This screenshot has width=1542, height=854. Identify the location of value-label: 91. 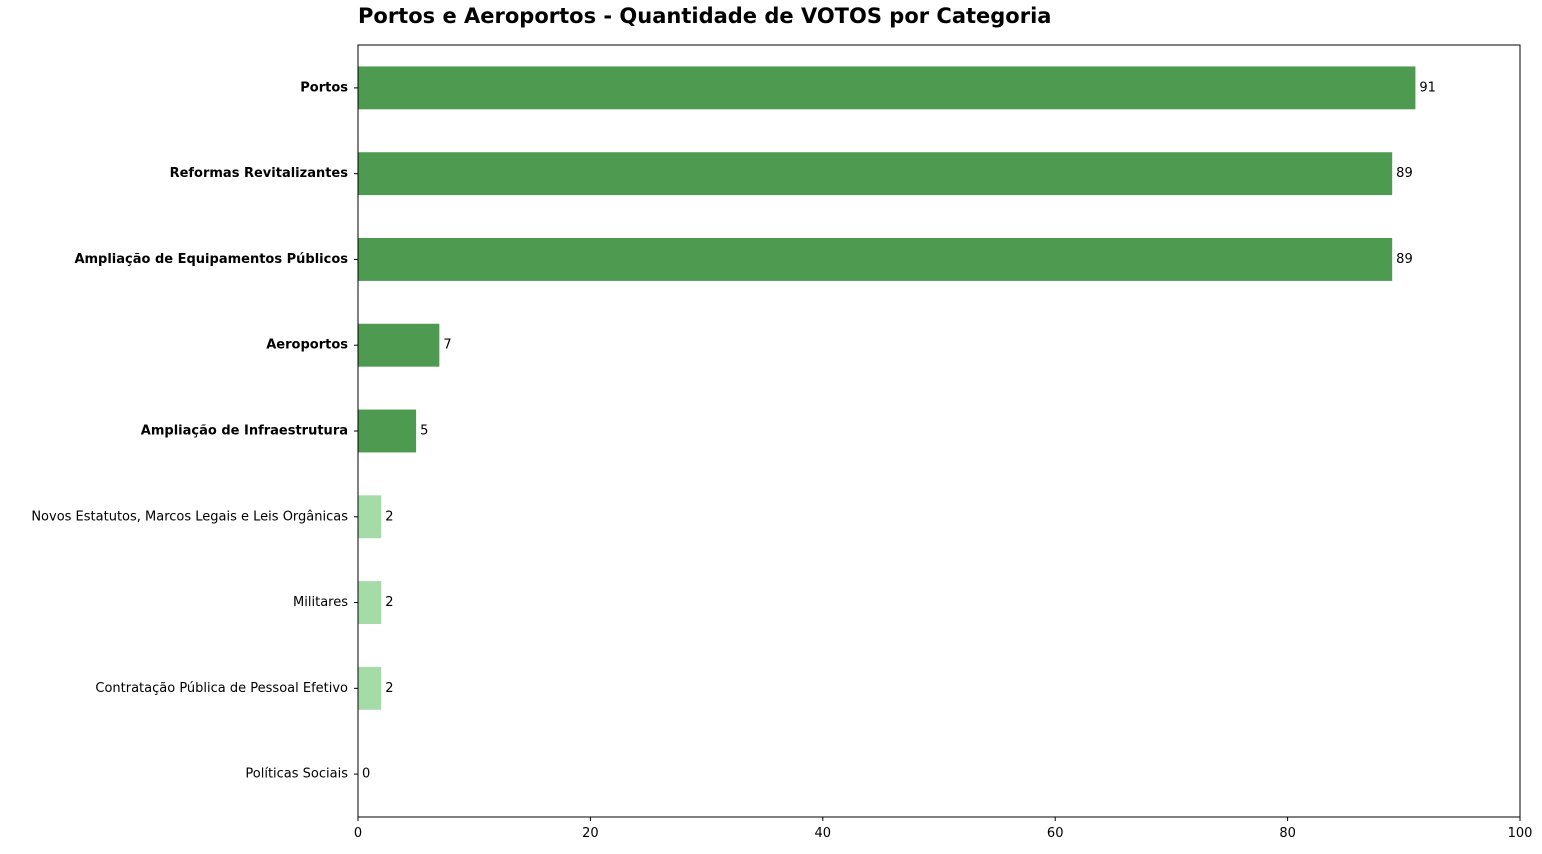
(1427, 87).